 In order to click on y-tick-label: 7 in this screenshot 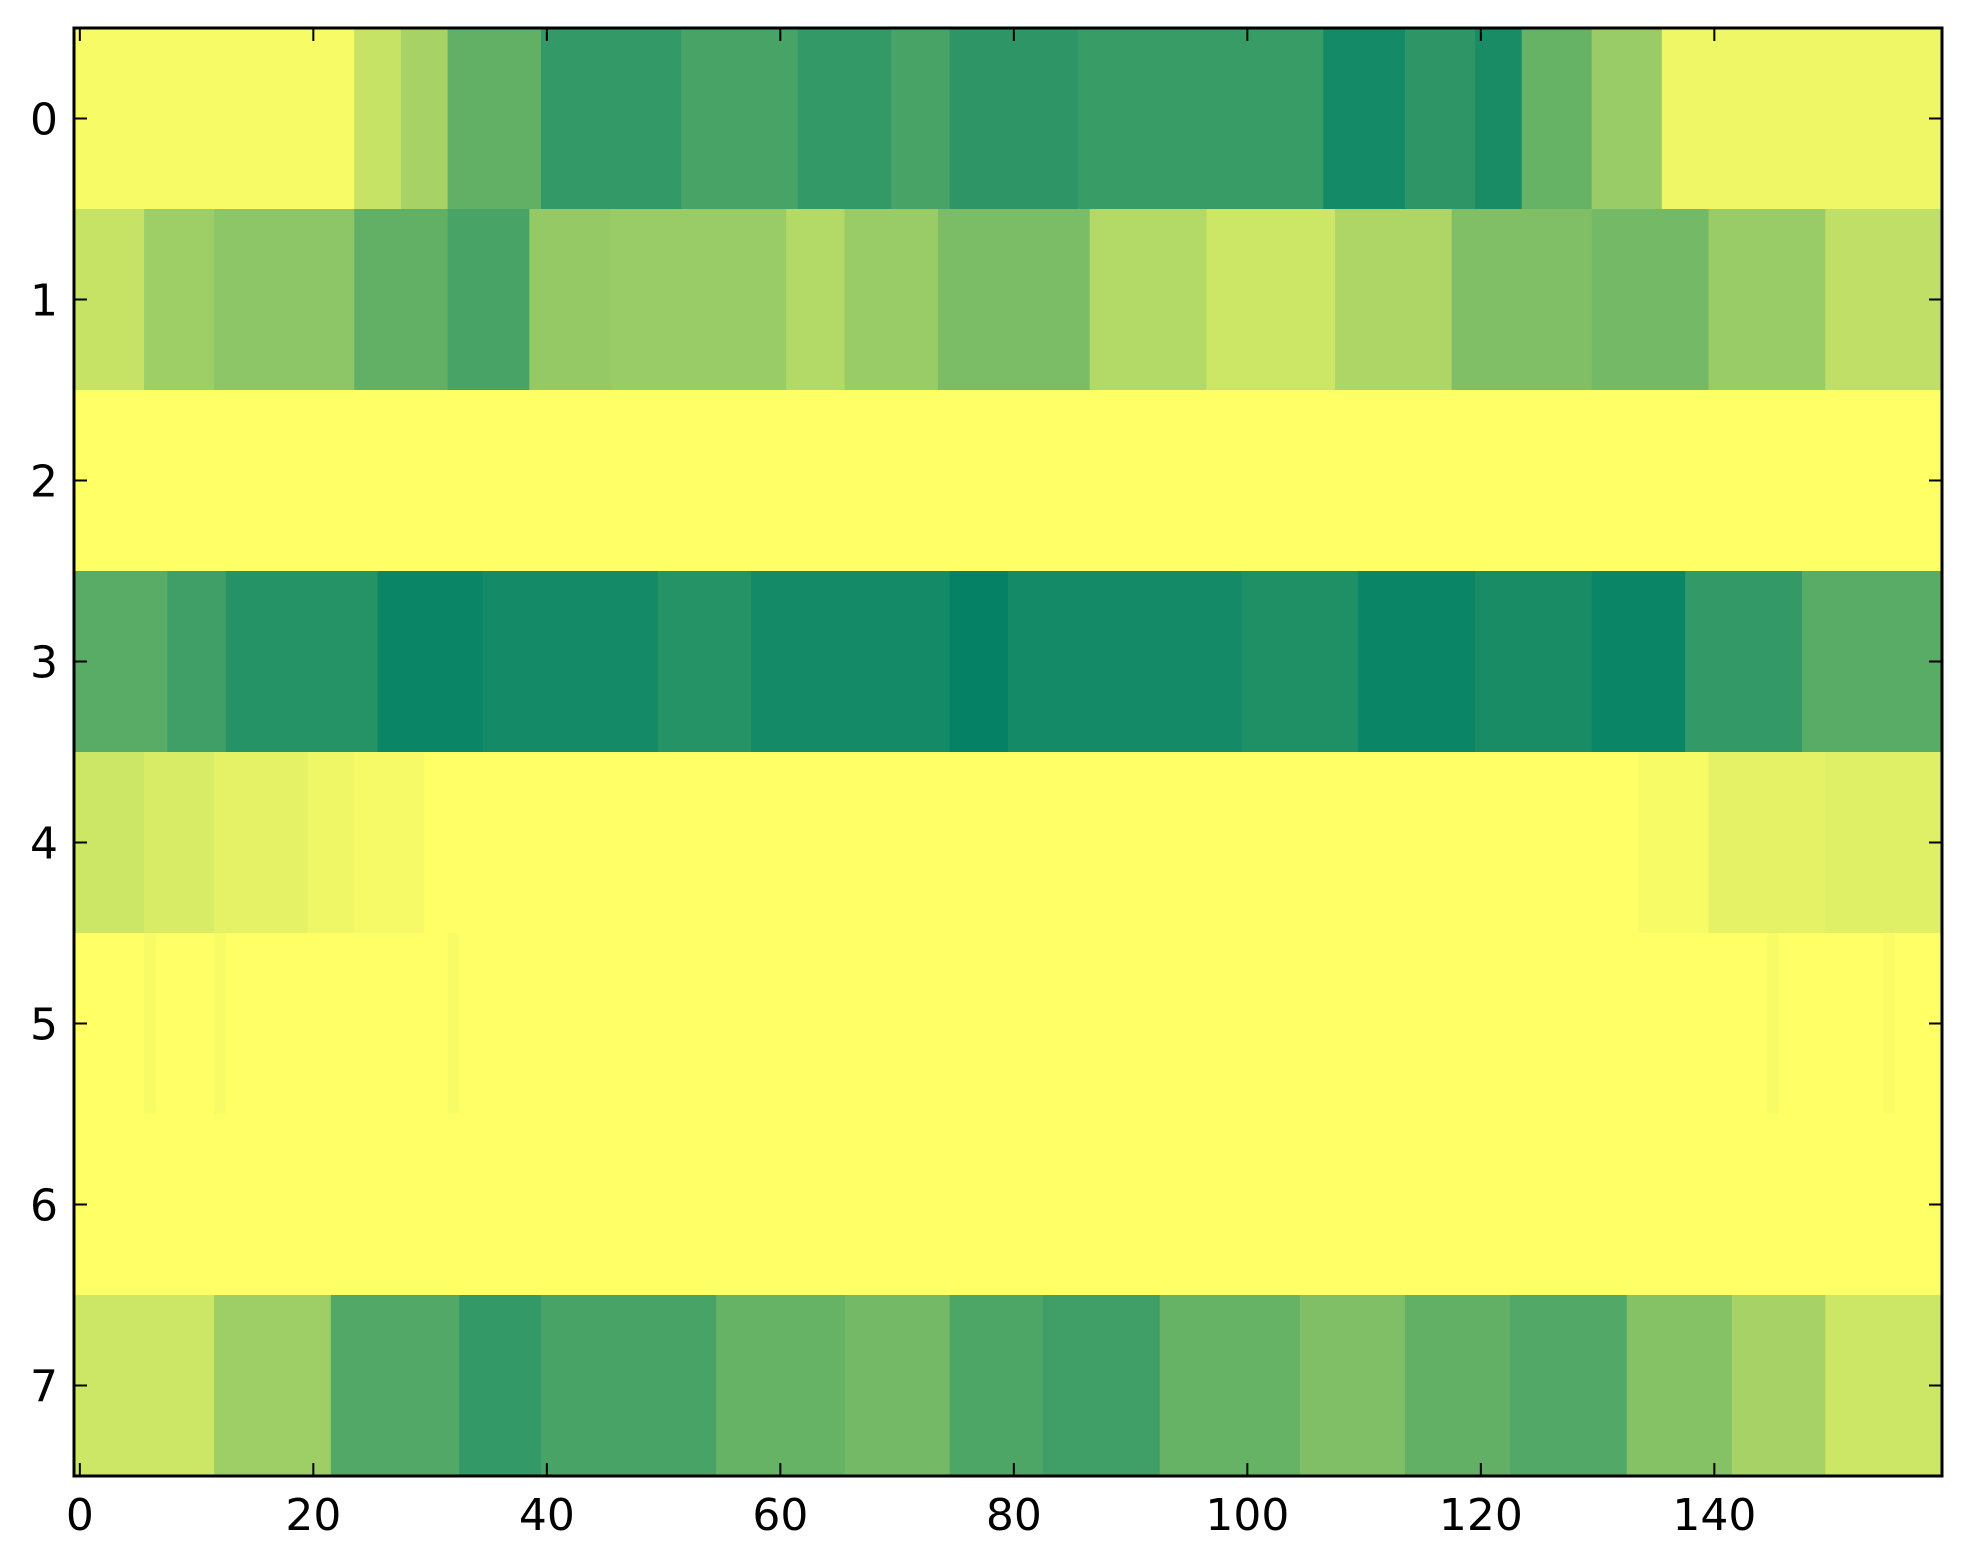, I will do `click(44, 1387)`.